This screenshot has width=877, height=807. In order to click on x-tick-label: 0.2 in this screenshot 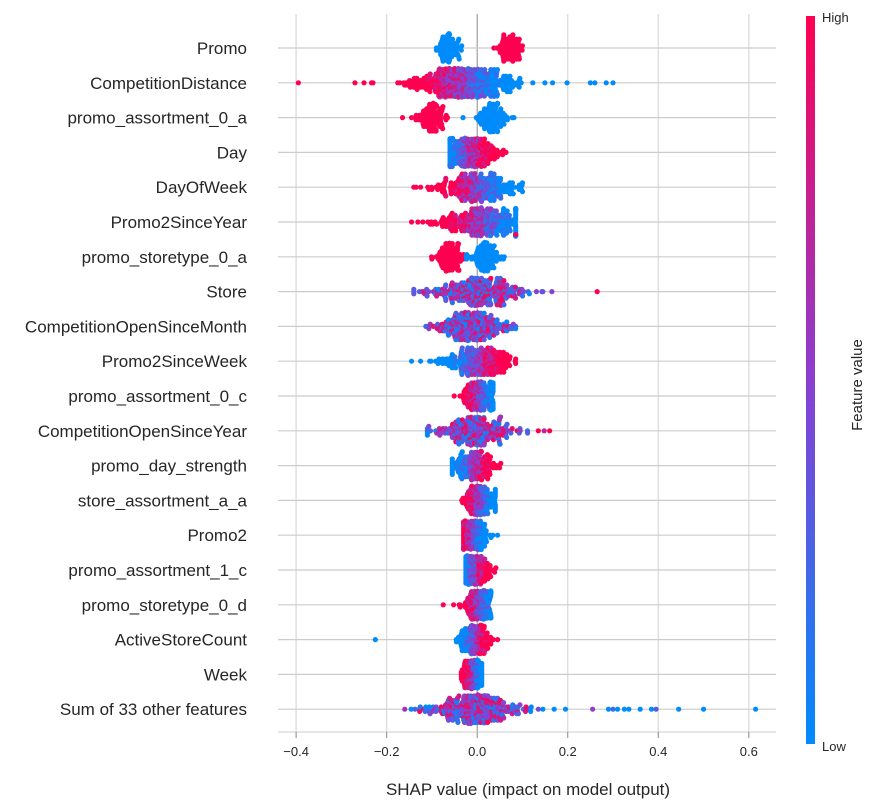, I will do `click(568, 751)`.